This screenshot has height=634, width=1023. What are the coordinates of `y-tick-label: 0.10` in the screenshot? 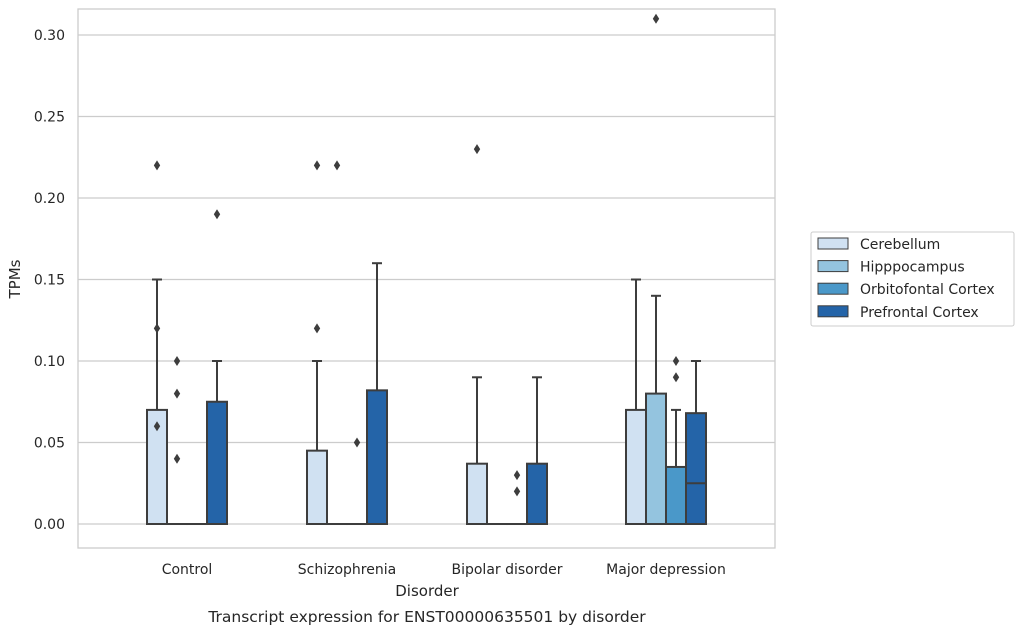 It's located at (49, 362).